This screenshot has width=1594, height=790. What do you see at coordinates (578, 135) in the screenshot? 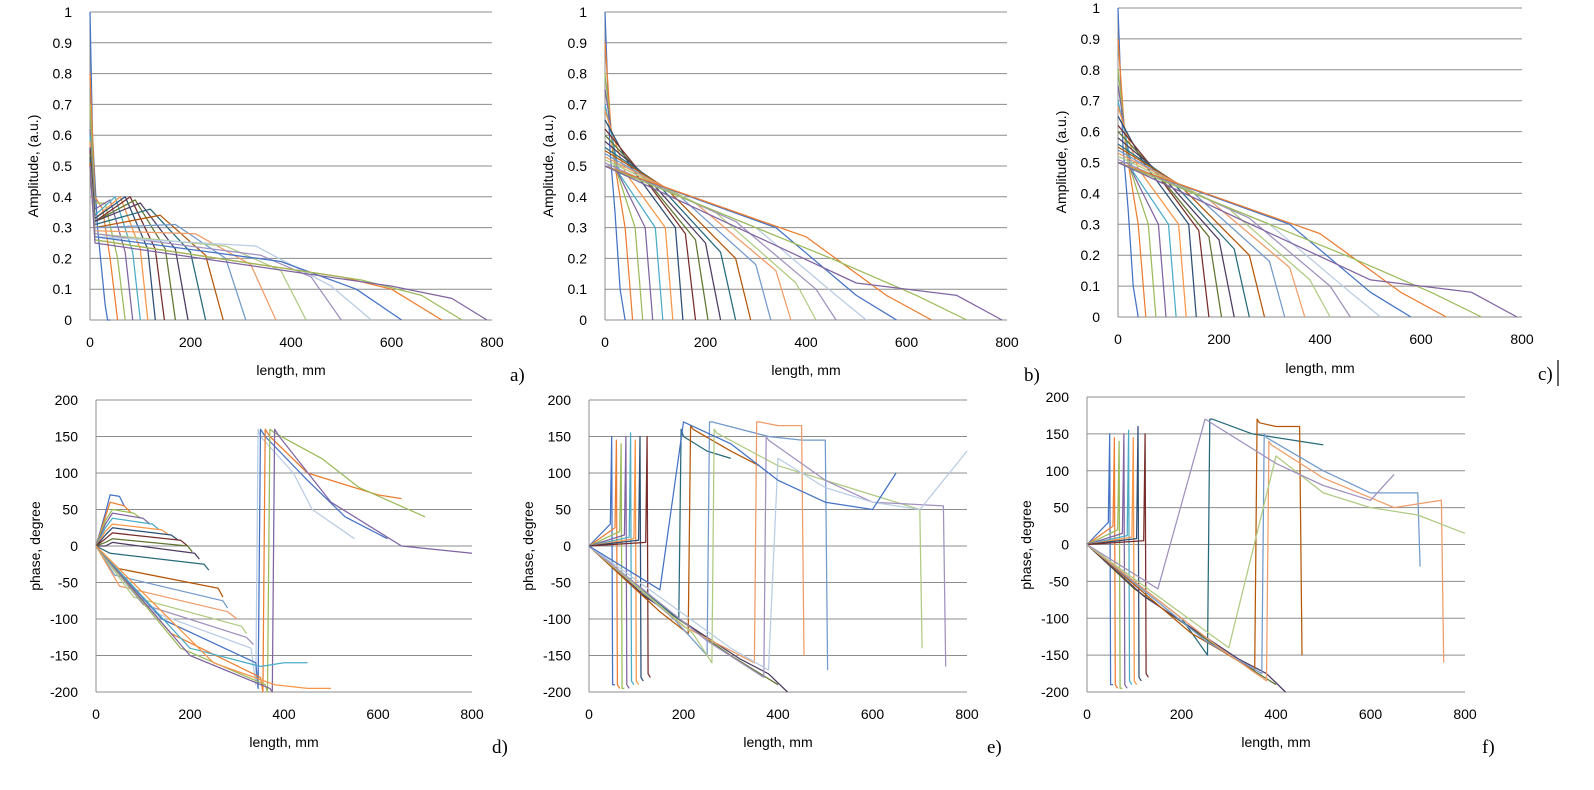
I see `y-tick-label: 0.6` at bounding box center [578, 135].